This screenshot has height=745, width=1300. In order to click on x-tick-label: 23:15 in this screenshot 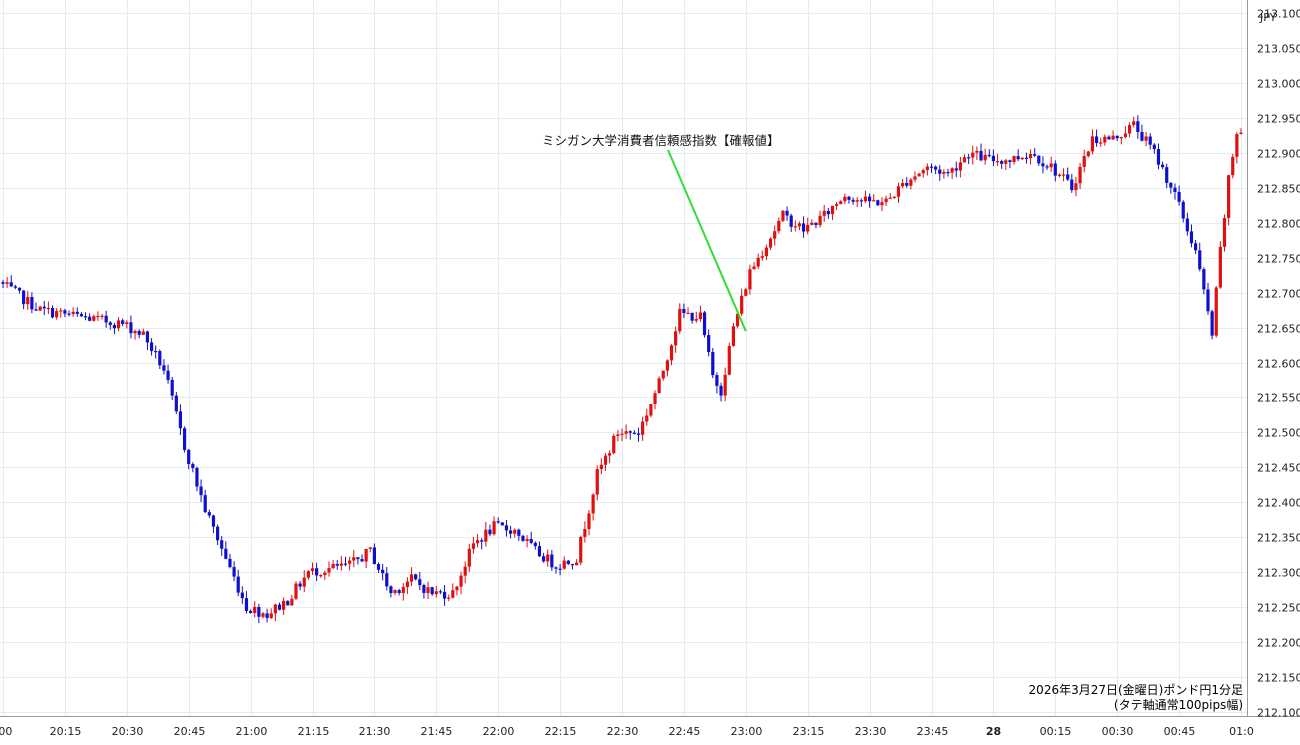, I will do `click(809, 731)`.